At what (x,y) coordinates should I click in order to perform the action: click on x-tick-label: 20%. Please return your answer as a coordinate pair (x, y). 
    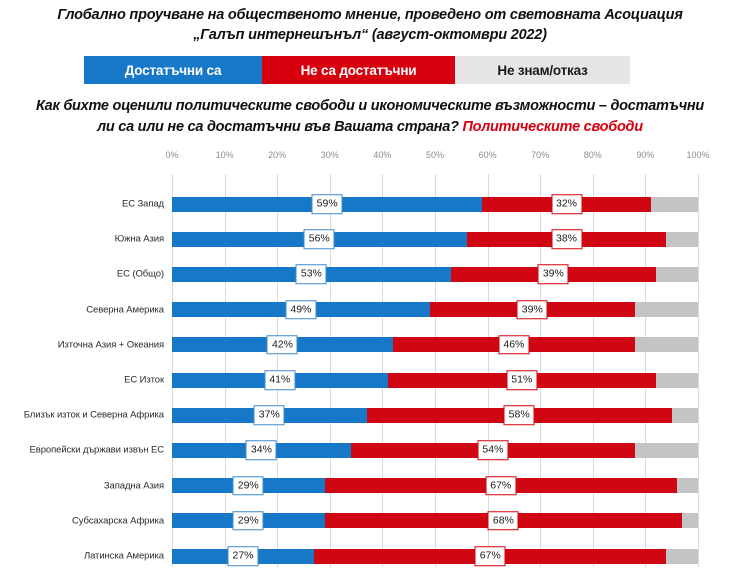
    Looking at the image, I should click on (277, 155).